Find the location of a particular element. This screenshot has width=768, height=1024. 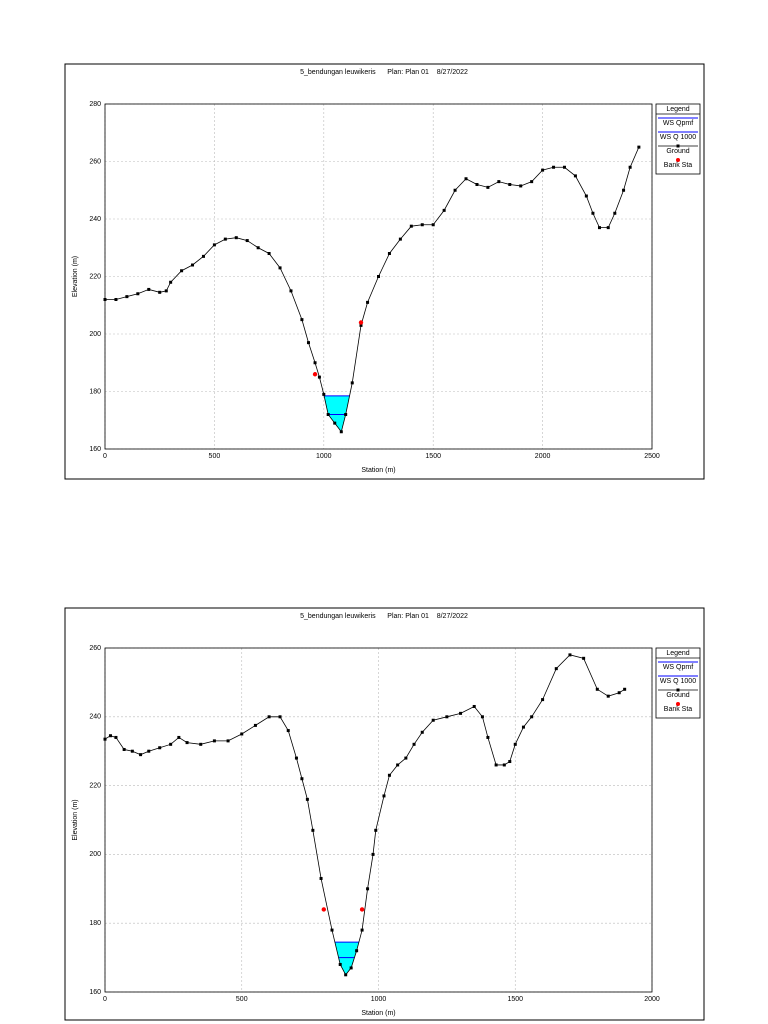

y-tick-label: 260 is located at coordinates (95, 161).